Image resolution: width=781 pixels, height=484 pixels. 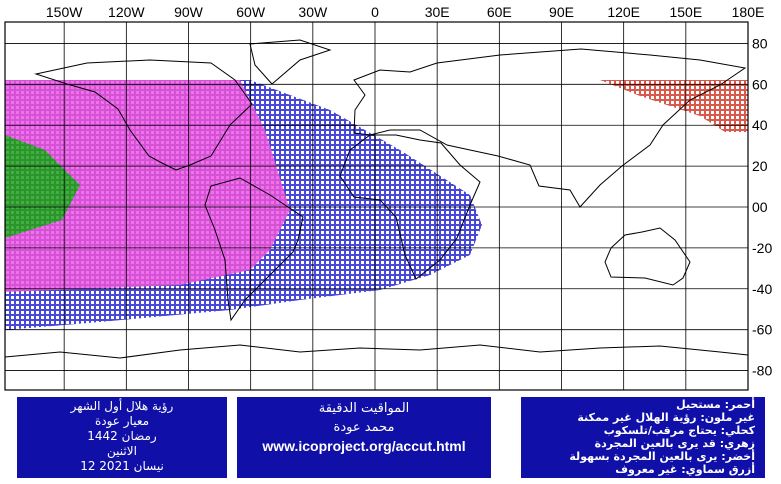 What do you see at coordinates (122, 421) in the screenshot?
I see `box-line: معيار عودة` at bounding box center [122, 421].